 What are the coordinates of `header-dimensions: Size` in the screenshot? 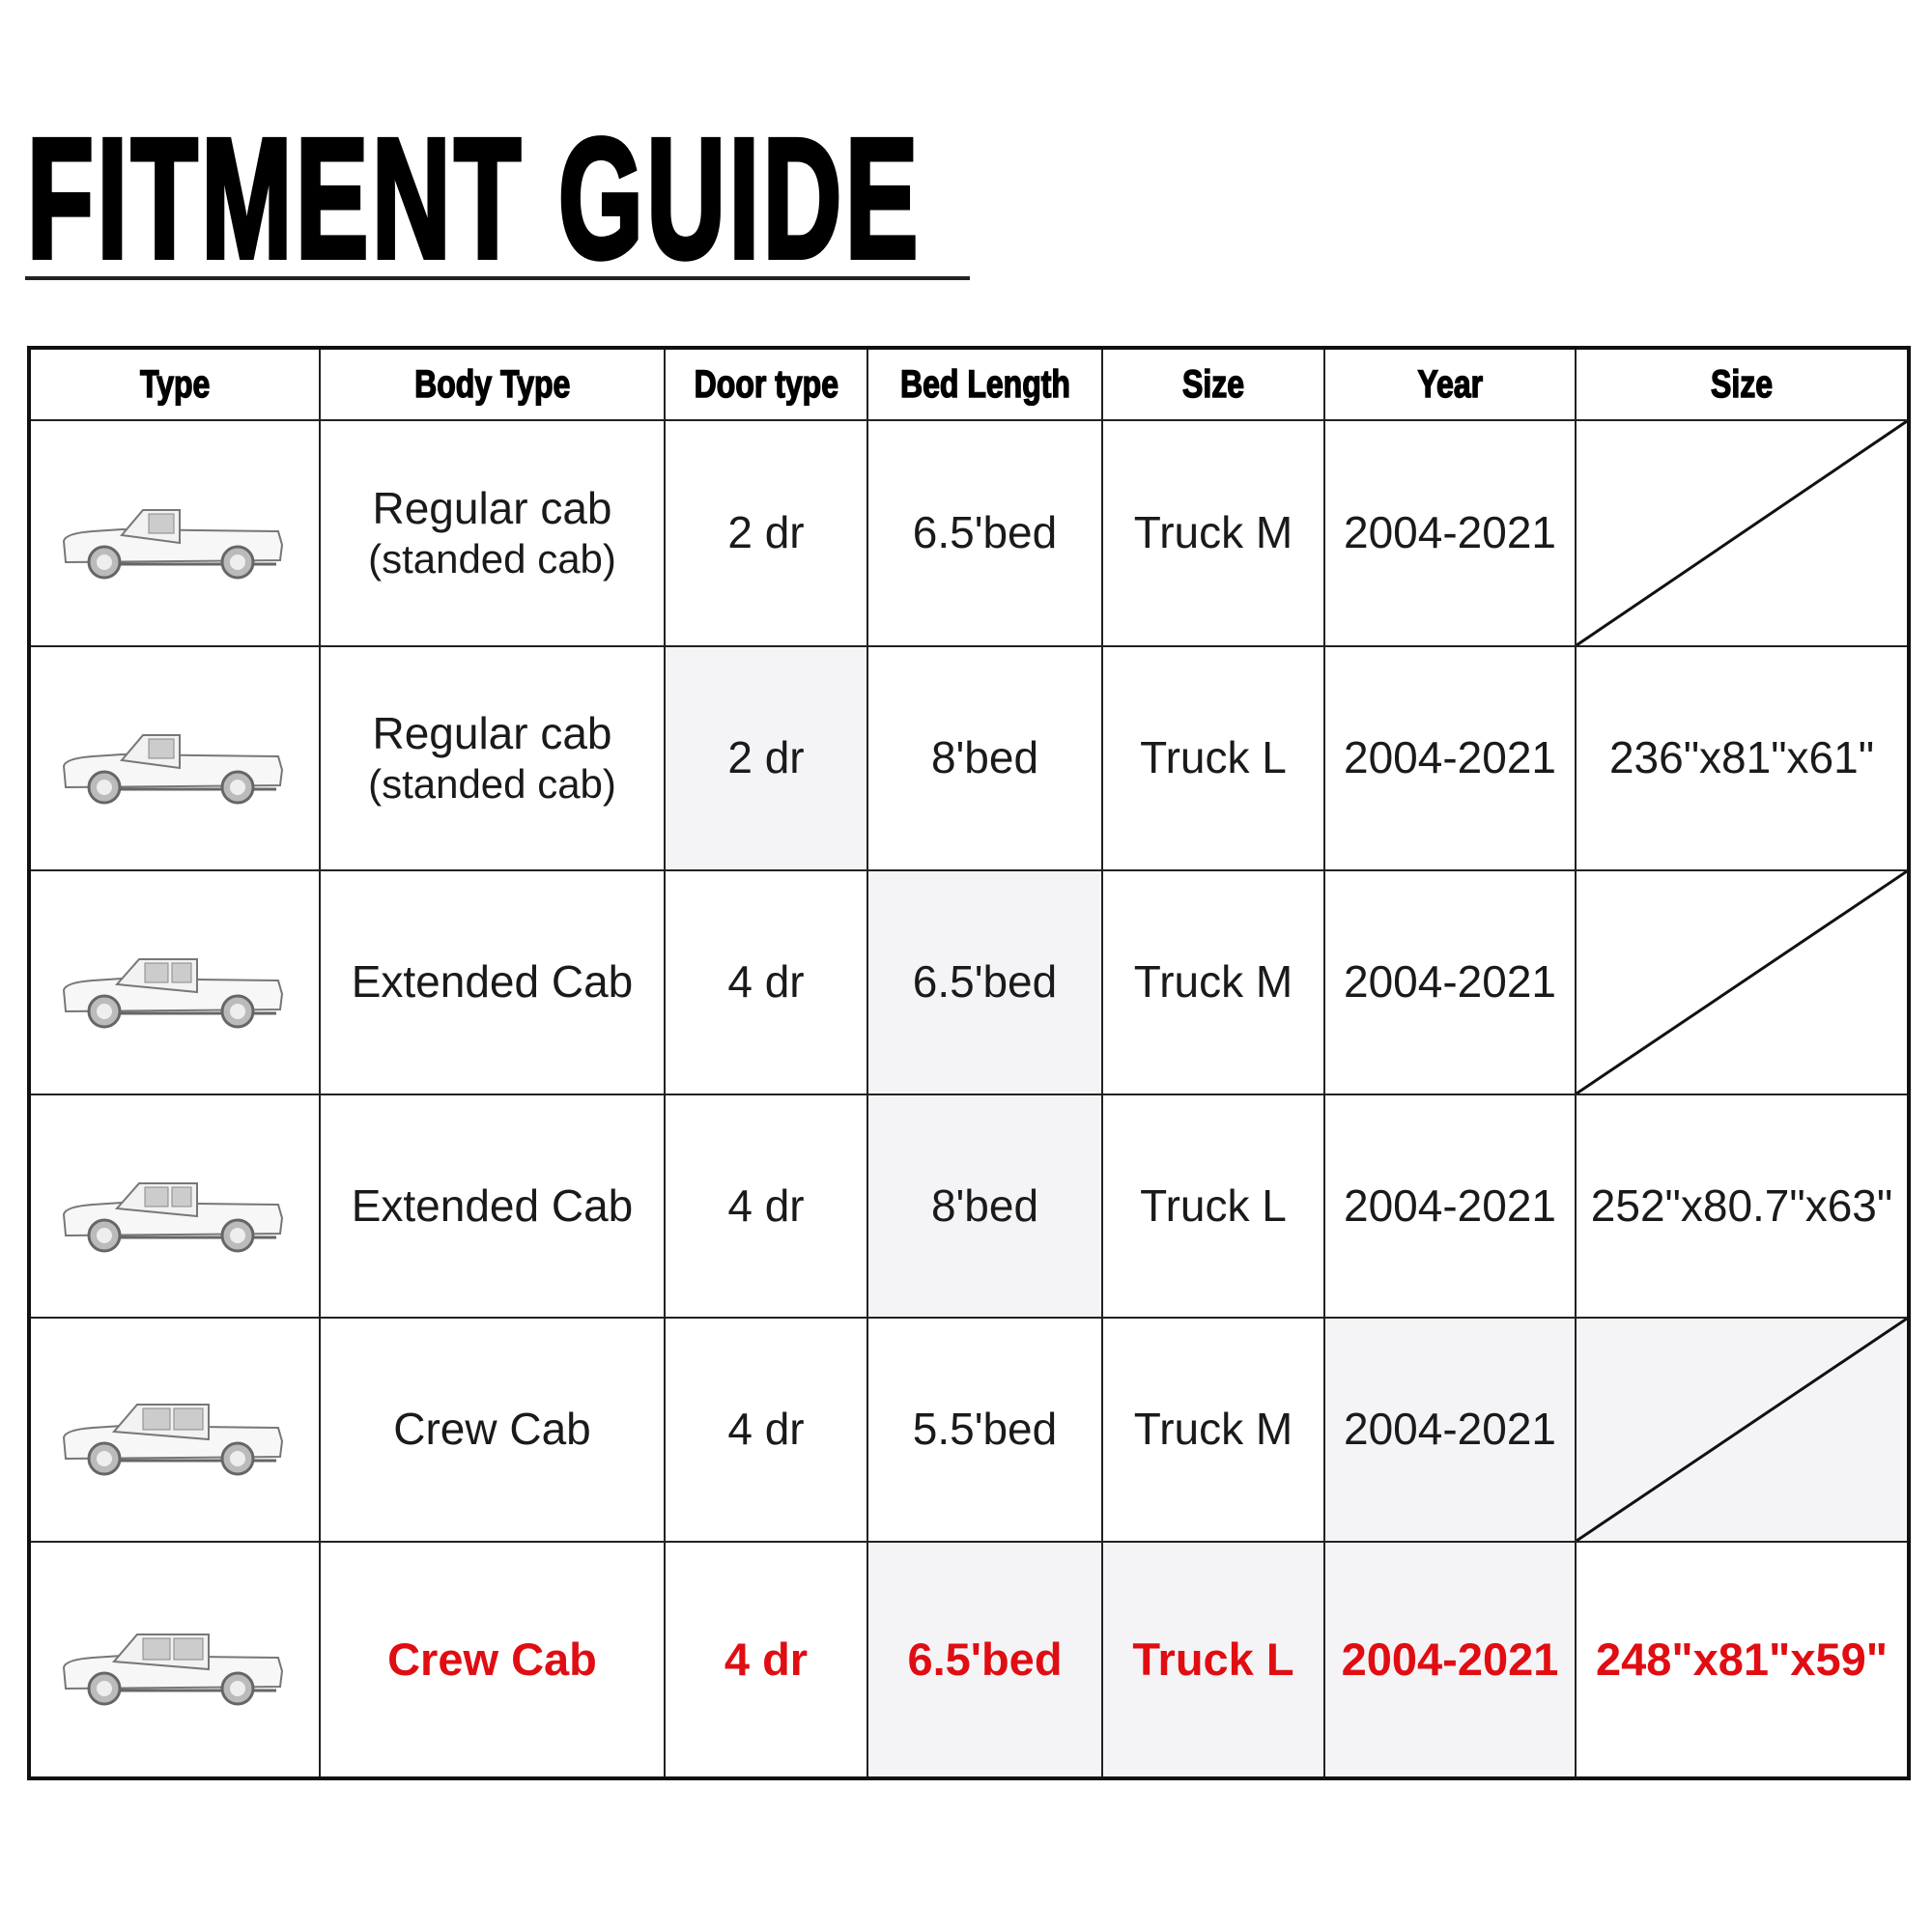 It's located at (1742, 385).